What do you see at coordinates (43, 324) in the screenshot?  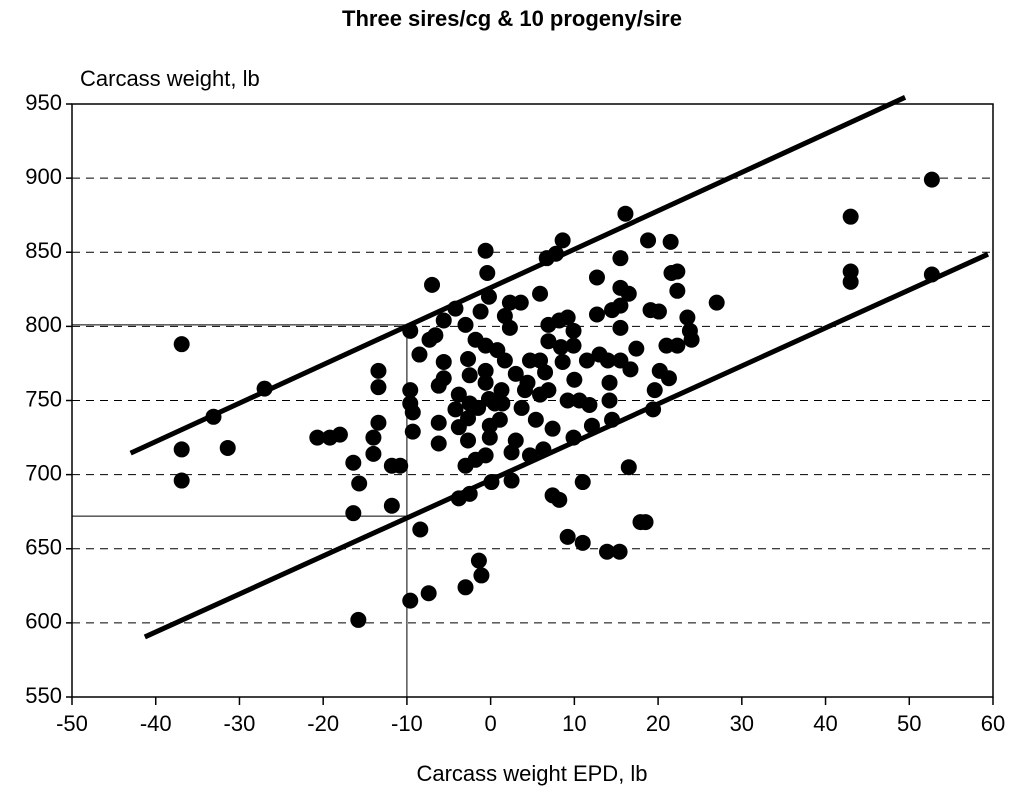 I see `y-tick-label: 800` at bounding box center [43, 324].